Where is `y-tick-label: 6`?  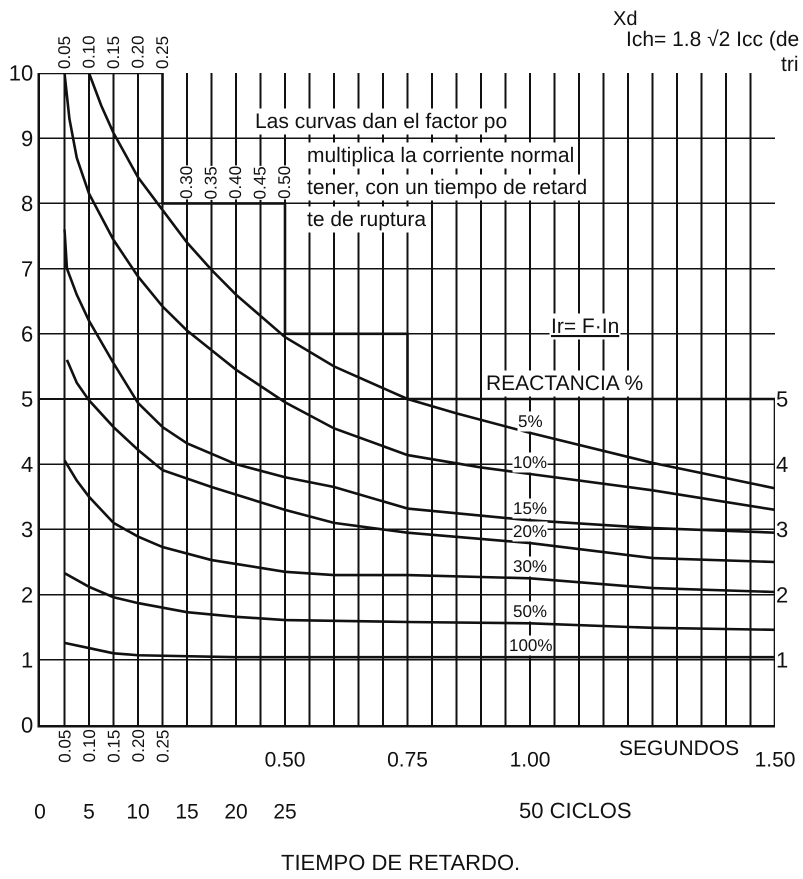 y-tick-label: 6 is located at coordinates (27, 334).